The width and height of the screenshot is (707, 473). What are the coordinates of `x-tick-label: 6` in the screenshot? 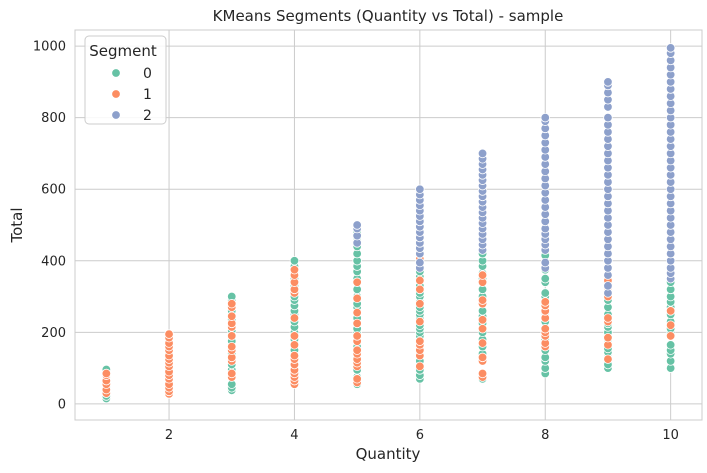 It's located at (420, 435).